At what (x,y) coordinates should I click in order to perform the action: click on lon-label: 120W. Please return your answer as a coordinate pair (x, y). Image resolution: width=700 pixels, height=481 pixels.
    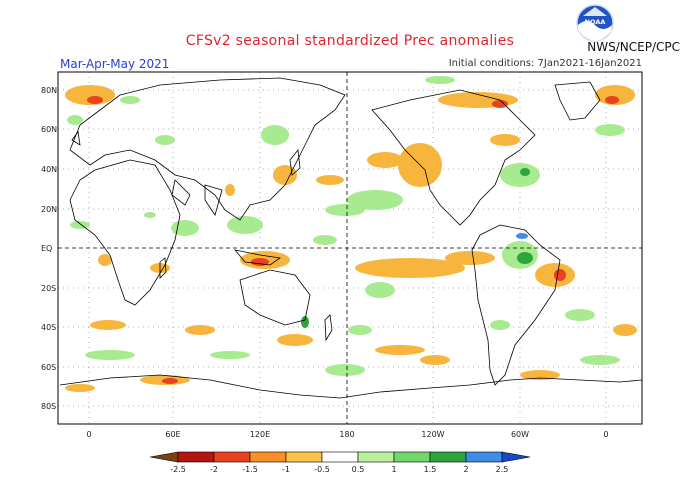
    Looking at the image, I should click on (432, 434).